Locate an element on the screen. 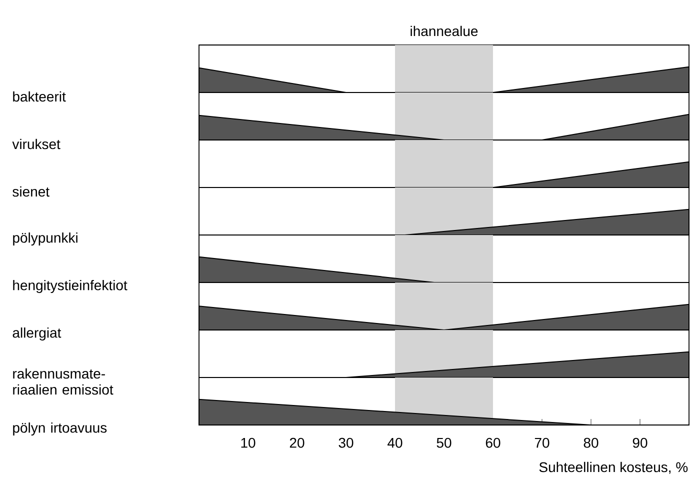 The image size is (692, 495). y-axis-title: hengitystieinfektiot is located at coordinates (70, 287).